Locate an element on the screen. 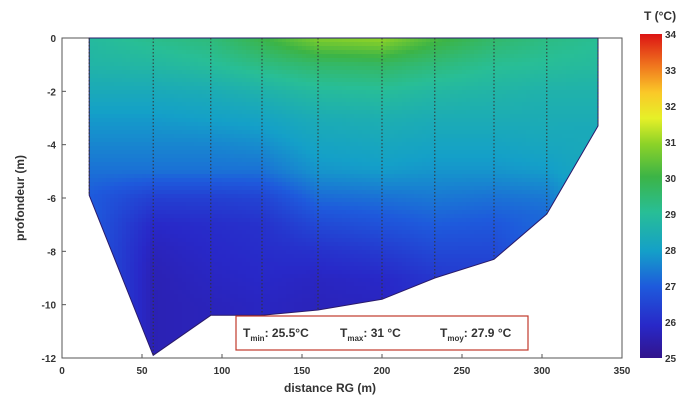 Image resolution: width=685 pixels, height=405 pixels. y-tick-label: -4 is located at coordinates (51, 146).